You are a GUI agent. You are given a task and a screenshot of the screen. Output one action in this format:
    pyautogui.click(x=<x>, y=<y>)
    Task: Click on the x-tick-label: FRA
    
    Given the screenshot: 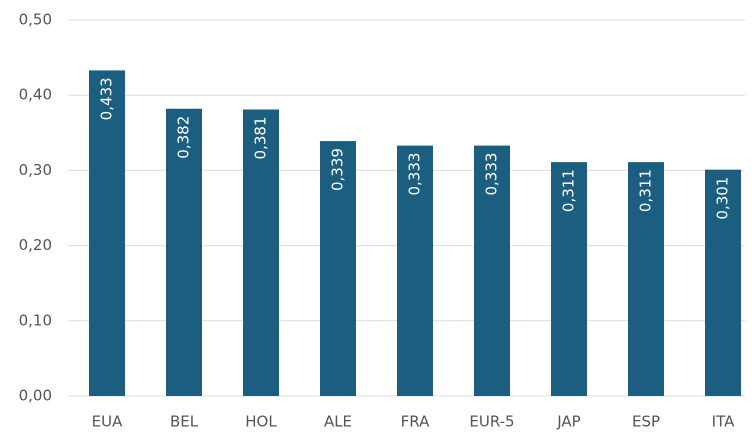 What is the action you would take?
    pyautogui.click(x=415, y=422)
    